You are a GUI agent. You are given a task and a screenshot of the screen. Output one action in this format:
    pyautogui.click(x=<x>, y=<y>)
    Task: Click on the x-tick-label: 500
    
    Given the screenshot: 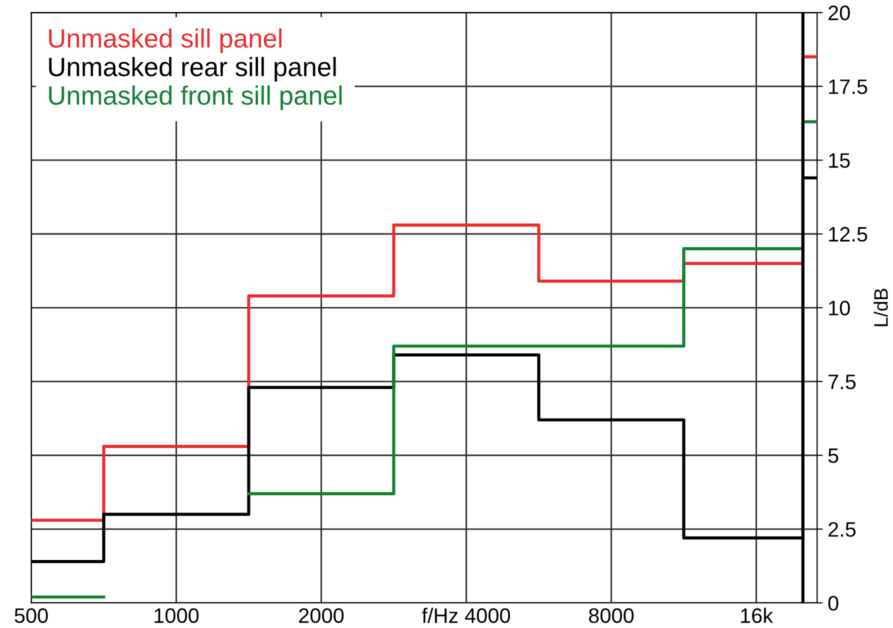 What is the action you would take?
    pyautogui.click(x=31, y=616)
    